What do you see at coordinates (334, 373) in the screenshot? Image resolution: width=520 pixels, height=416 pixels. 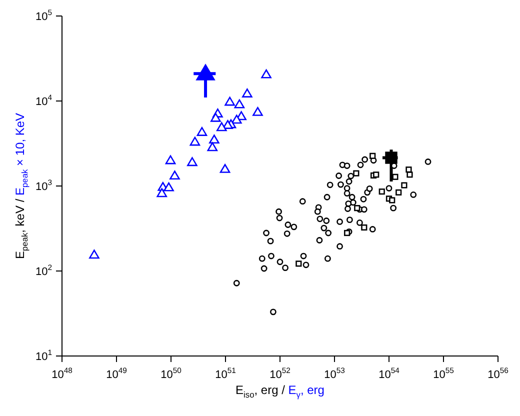 I see `x-tick-label: 10$^{53}$` at bounding box center [334, 373].